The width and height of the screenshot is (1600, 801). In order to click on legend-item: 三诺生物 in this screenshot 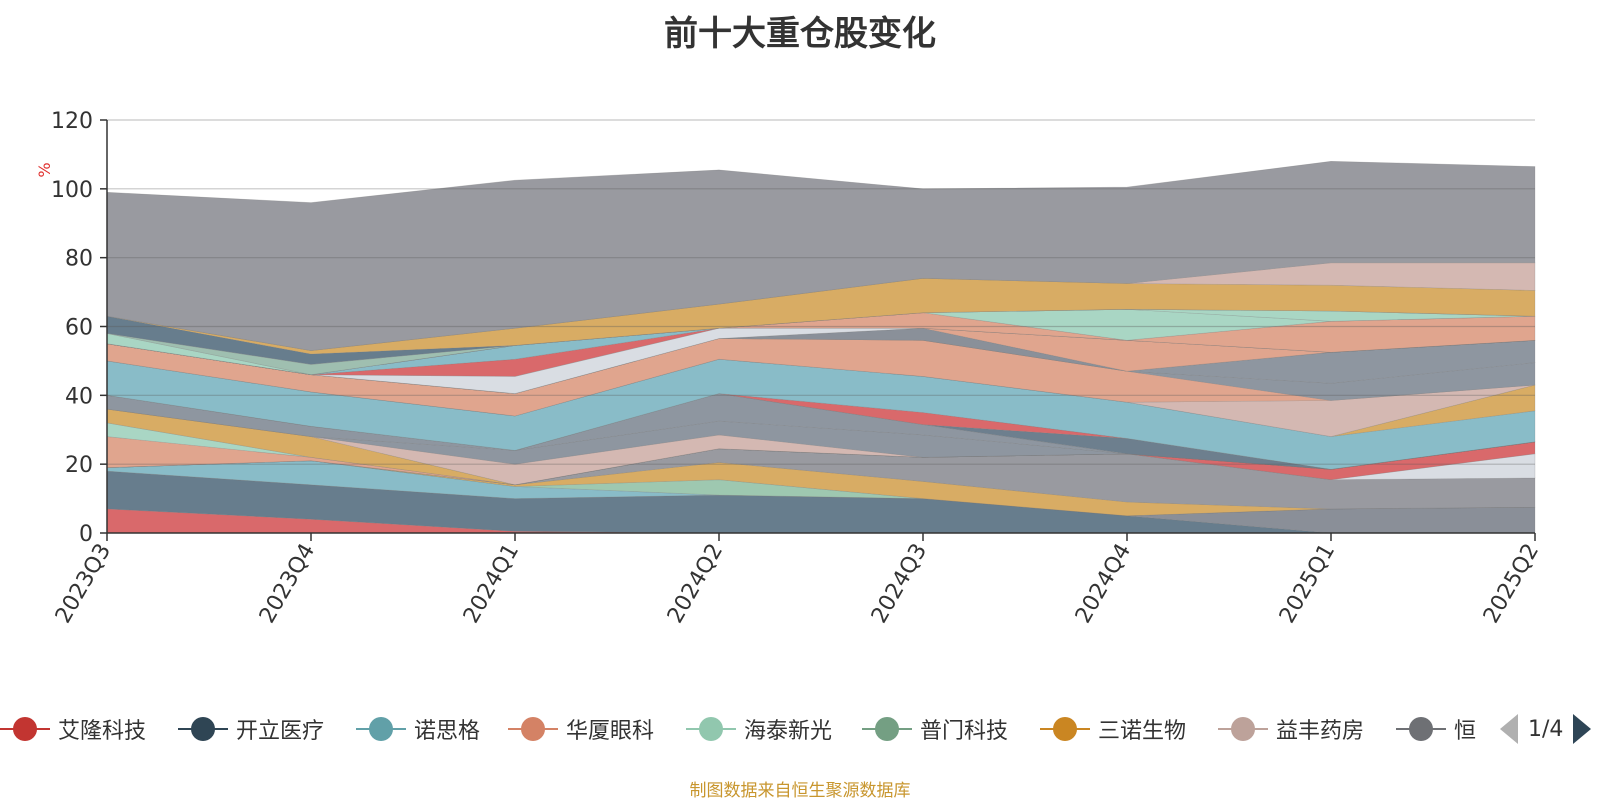, I will do `click(1113, 729)`.